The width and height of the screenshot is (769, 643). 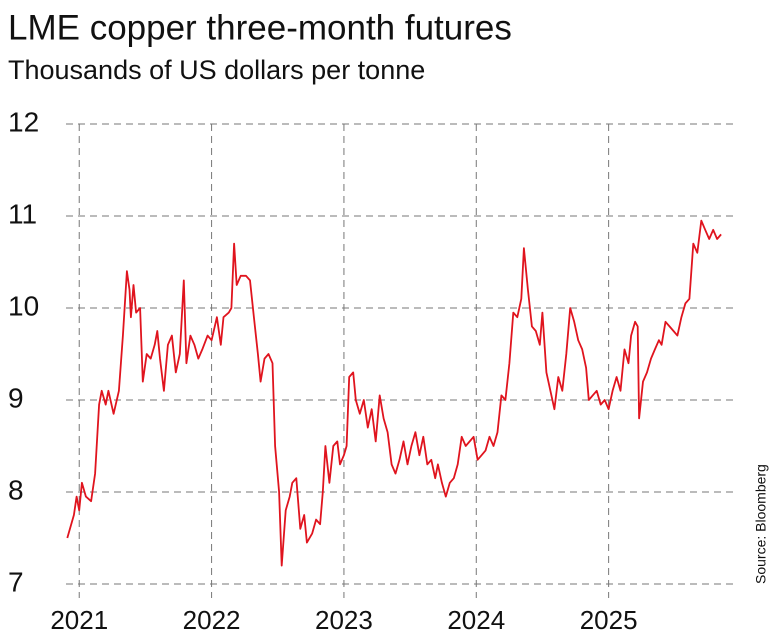 What do you see at coordinates (79, 620) in the screenshot?
I see `x-tick-label: 2021` at bounding box center [79, 620].